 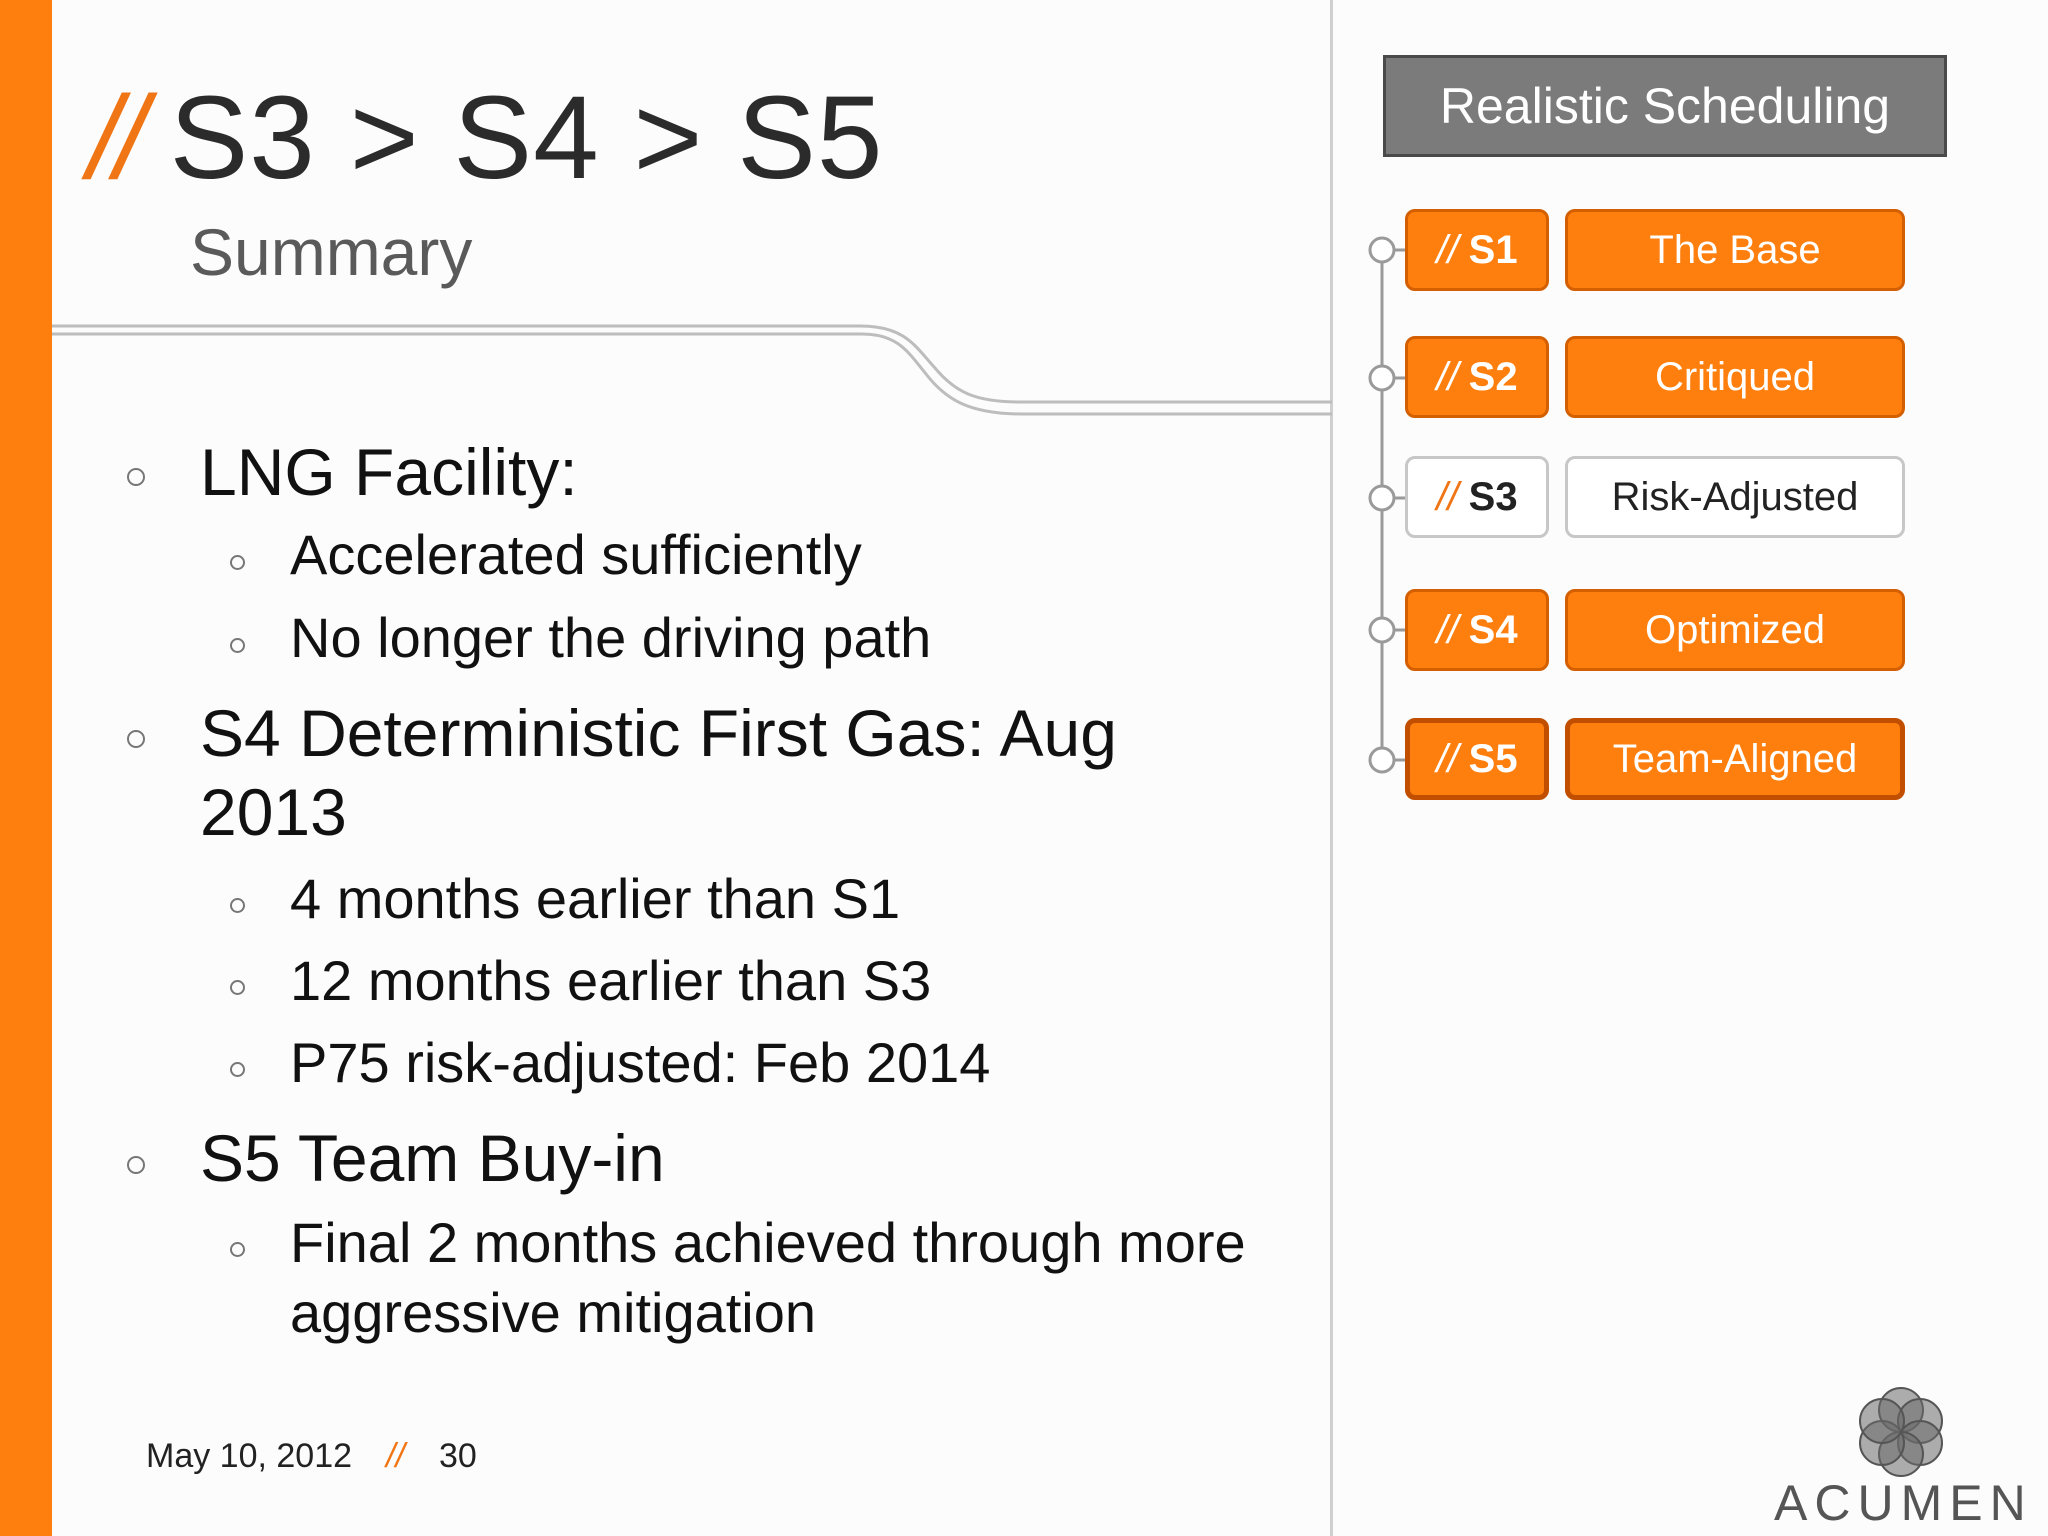 I want to click on slide-subtitle: Summary, so click(x=331, y=252).